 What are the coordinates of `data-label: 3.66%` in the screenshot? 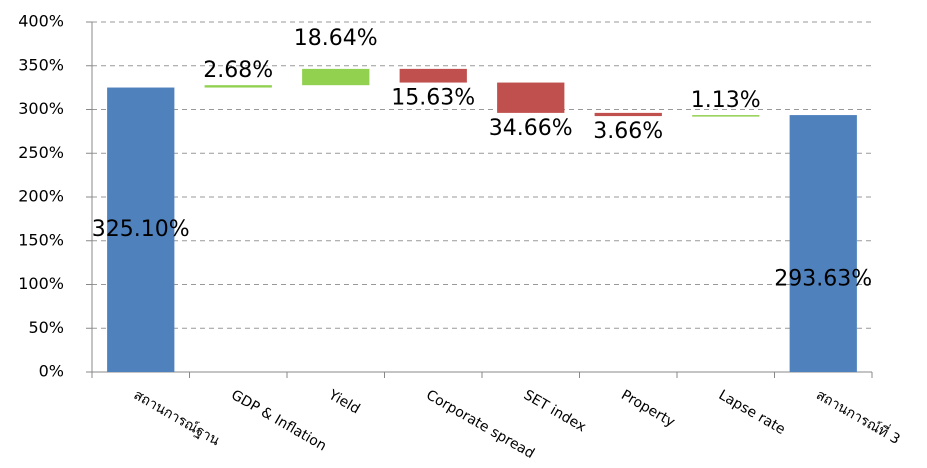 It's located at (628, 131).